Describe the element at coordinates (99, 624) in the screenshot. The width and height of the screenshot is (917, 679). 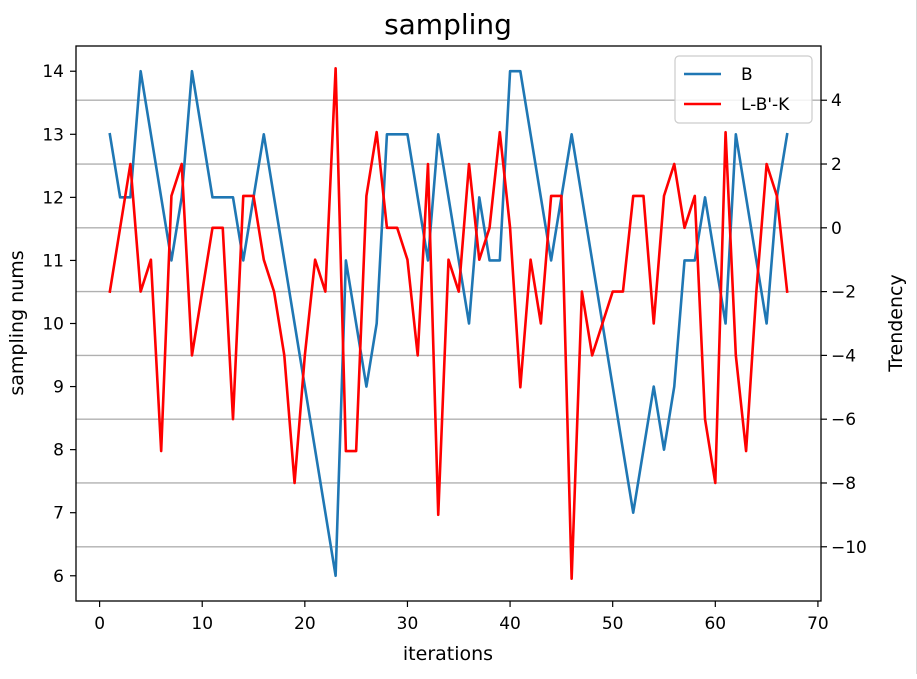
I see `x-tick-label: 0` at that location.